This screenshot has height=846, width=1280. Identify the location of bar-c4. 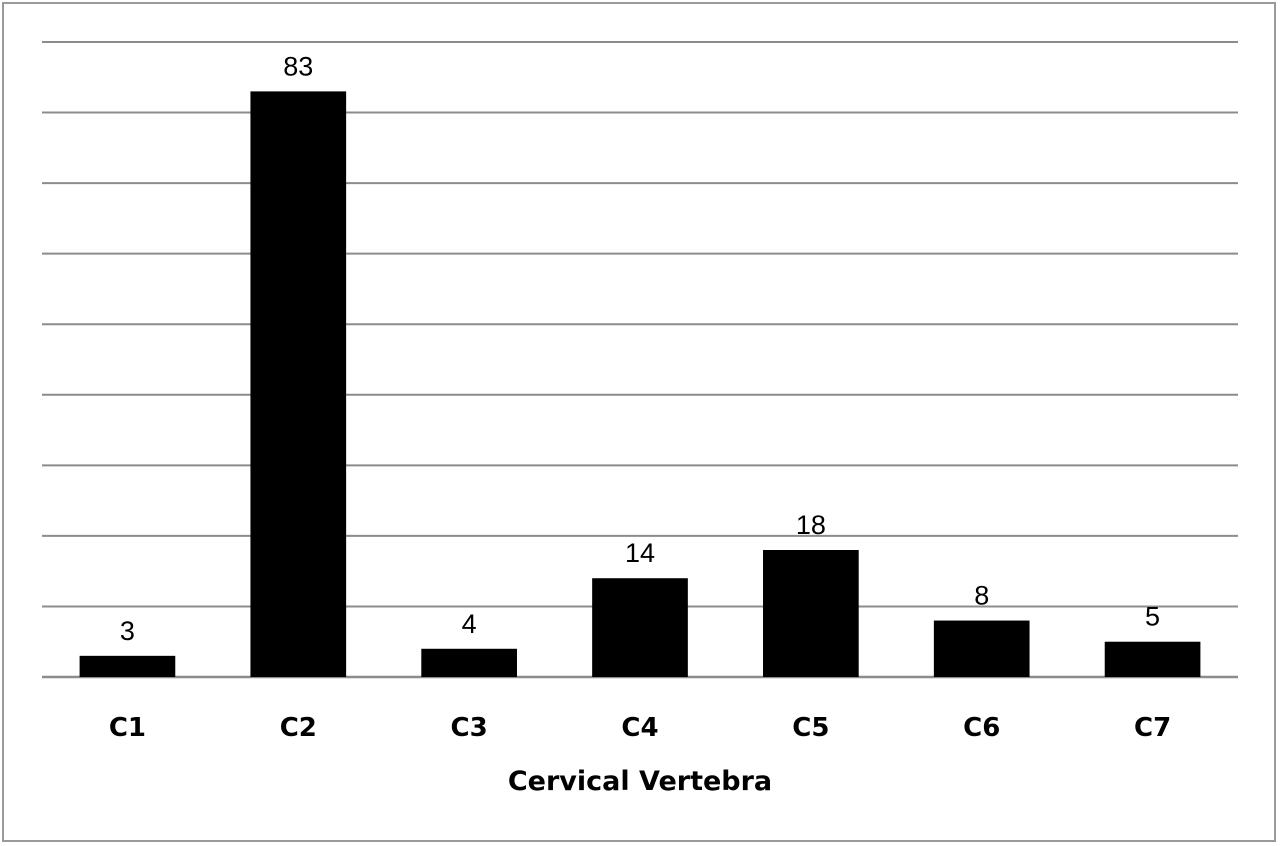
(640, 627).